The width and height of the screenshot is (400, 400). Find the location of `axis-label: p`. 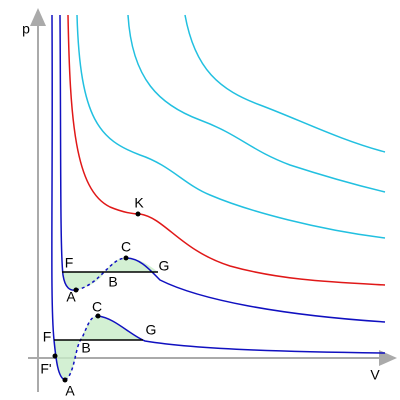

axis-label: p is located at coordinates (26, 29).